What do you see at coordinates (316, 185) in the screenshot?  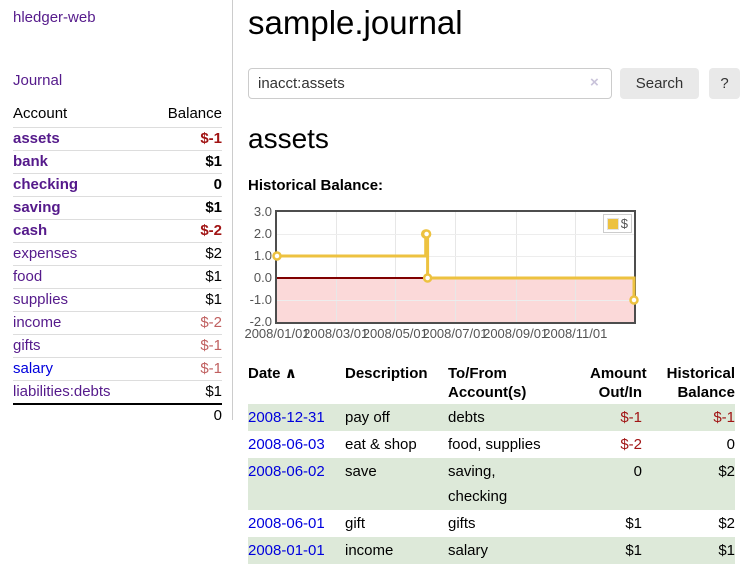 I see `chart-title: Historical Balance:` at bounding box center [316, 185].